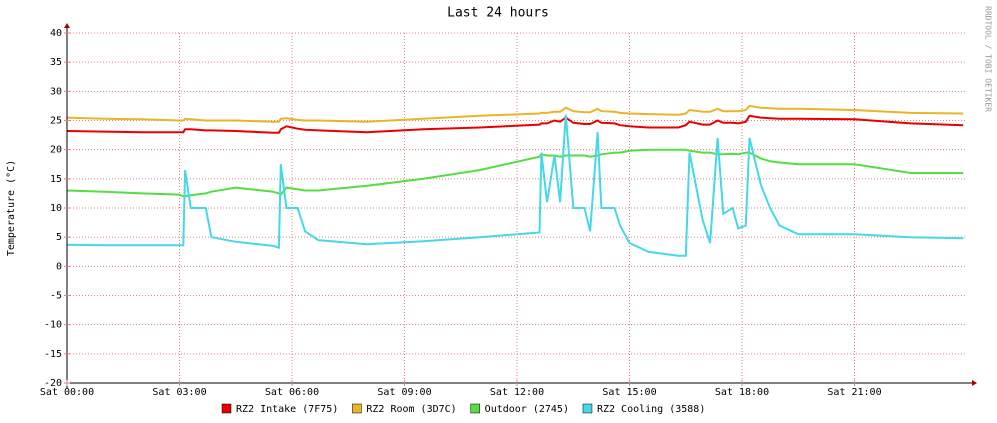 This screenshot has width=997, height=423. Describe the element at coordinates (527, 409) in the screenshot. I see `legend-label: Outdoor (2745)` at that location.